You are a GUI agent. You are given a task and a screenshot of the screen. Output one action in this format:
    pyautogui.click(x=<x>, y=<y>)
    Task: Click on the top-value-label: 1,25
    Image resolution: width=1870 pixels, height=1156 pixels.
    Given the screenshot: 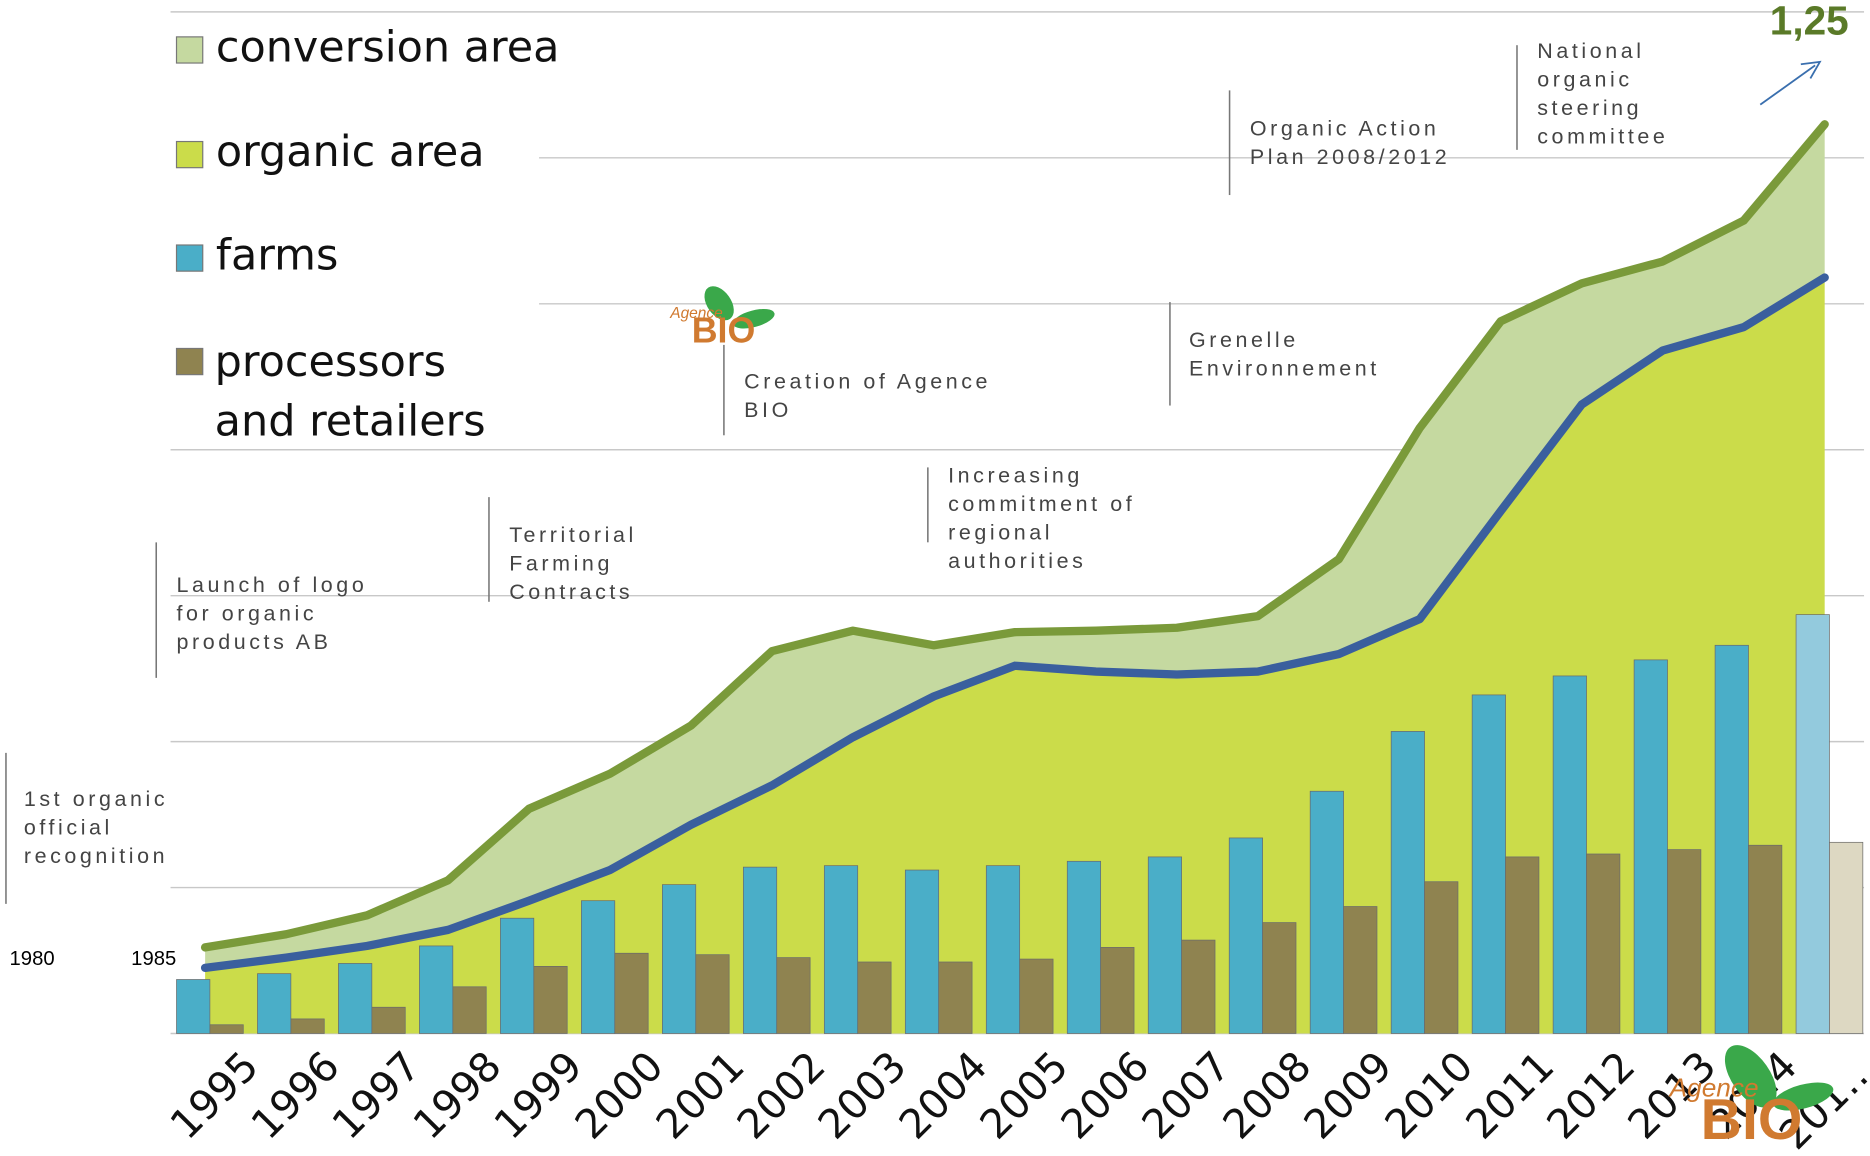 What is the action you would take?
    pyautogui.click(x=1809, y=21)
    